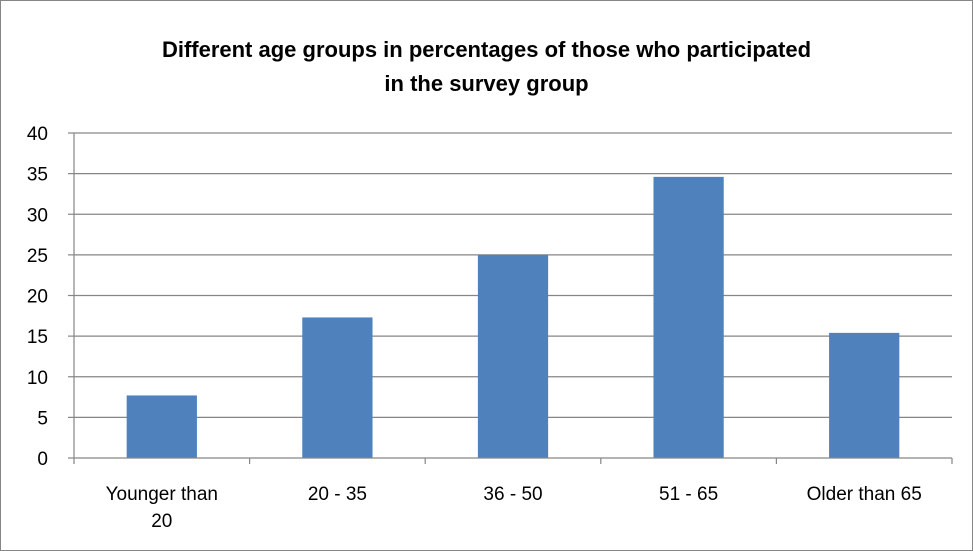 This screenshot has width=973, height=551. I want to click on y-tick-label: 35, so click(37, 175).